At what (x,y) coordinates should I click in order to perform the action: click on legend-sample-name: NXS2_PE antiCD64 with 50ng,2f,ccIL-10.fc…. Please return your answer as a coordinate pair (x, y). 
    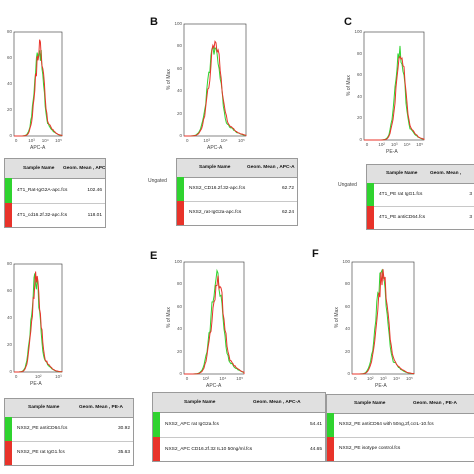
    Looking at the image, I should click on (386, 424).